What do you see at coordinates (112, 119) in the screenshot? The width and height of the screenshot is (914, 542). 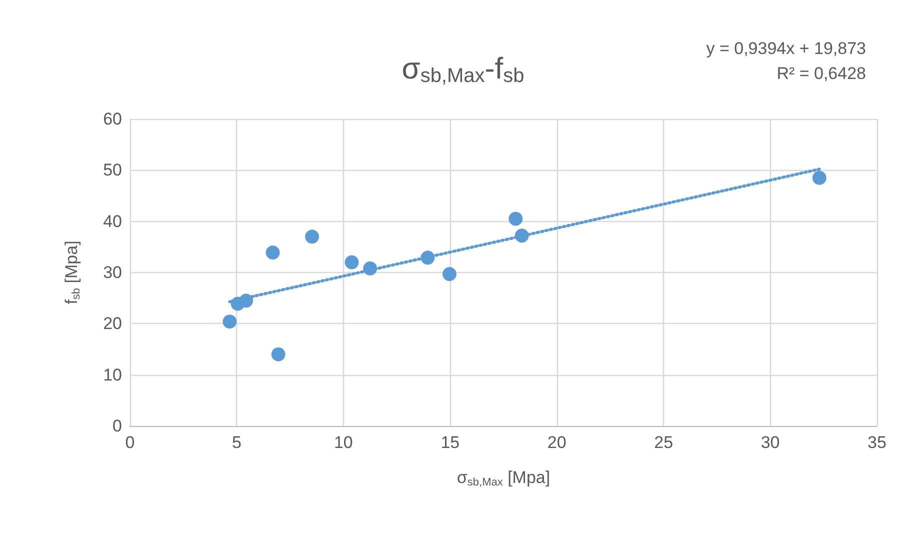 I see `y-tick-label: 60` at bounding box center [112, 119].